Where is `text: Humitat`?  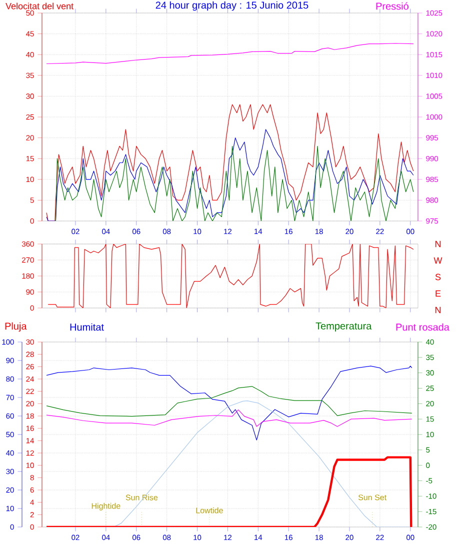 text: Humitat is located at coordinates (87, 327).